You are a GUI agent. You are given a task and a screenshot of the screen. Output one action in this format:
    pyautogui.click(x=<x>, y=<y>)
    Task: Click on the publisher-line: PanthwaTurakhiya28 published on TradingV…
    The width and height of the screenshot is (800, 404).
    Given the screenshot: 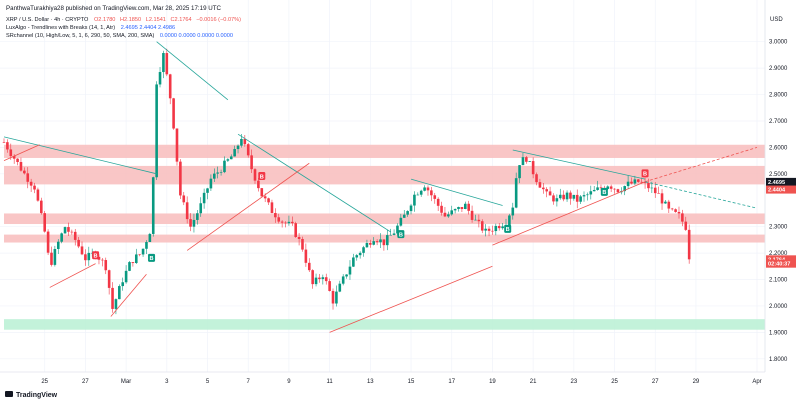 What is the action you would take?
    pyautogui.click(x=113, y=8)
    